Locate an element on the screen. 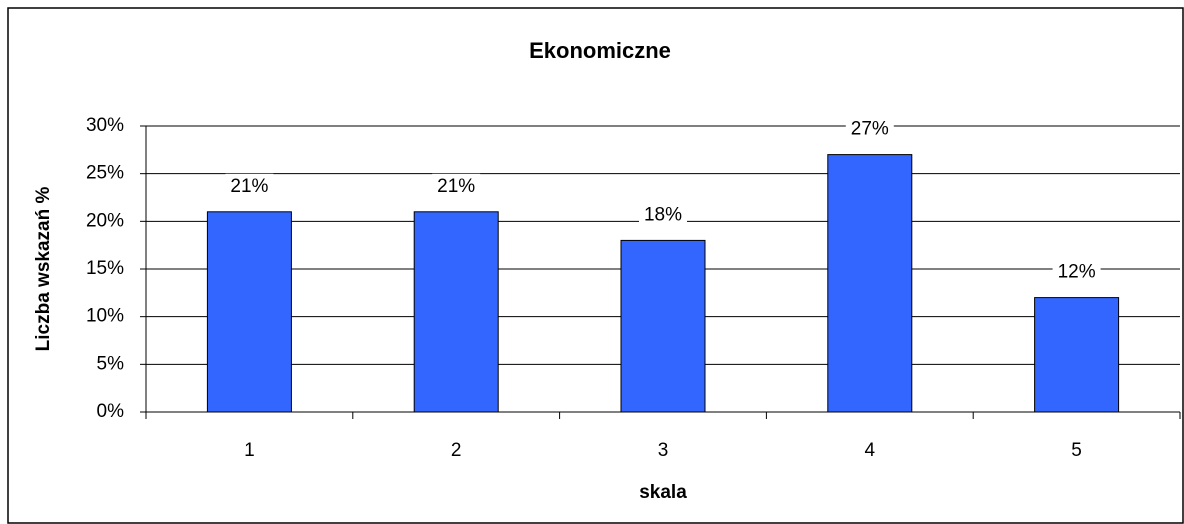  x-tick-label: 3 is located at coordinates (663, 450).